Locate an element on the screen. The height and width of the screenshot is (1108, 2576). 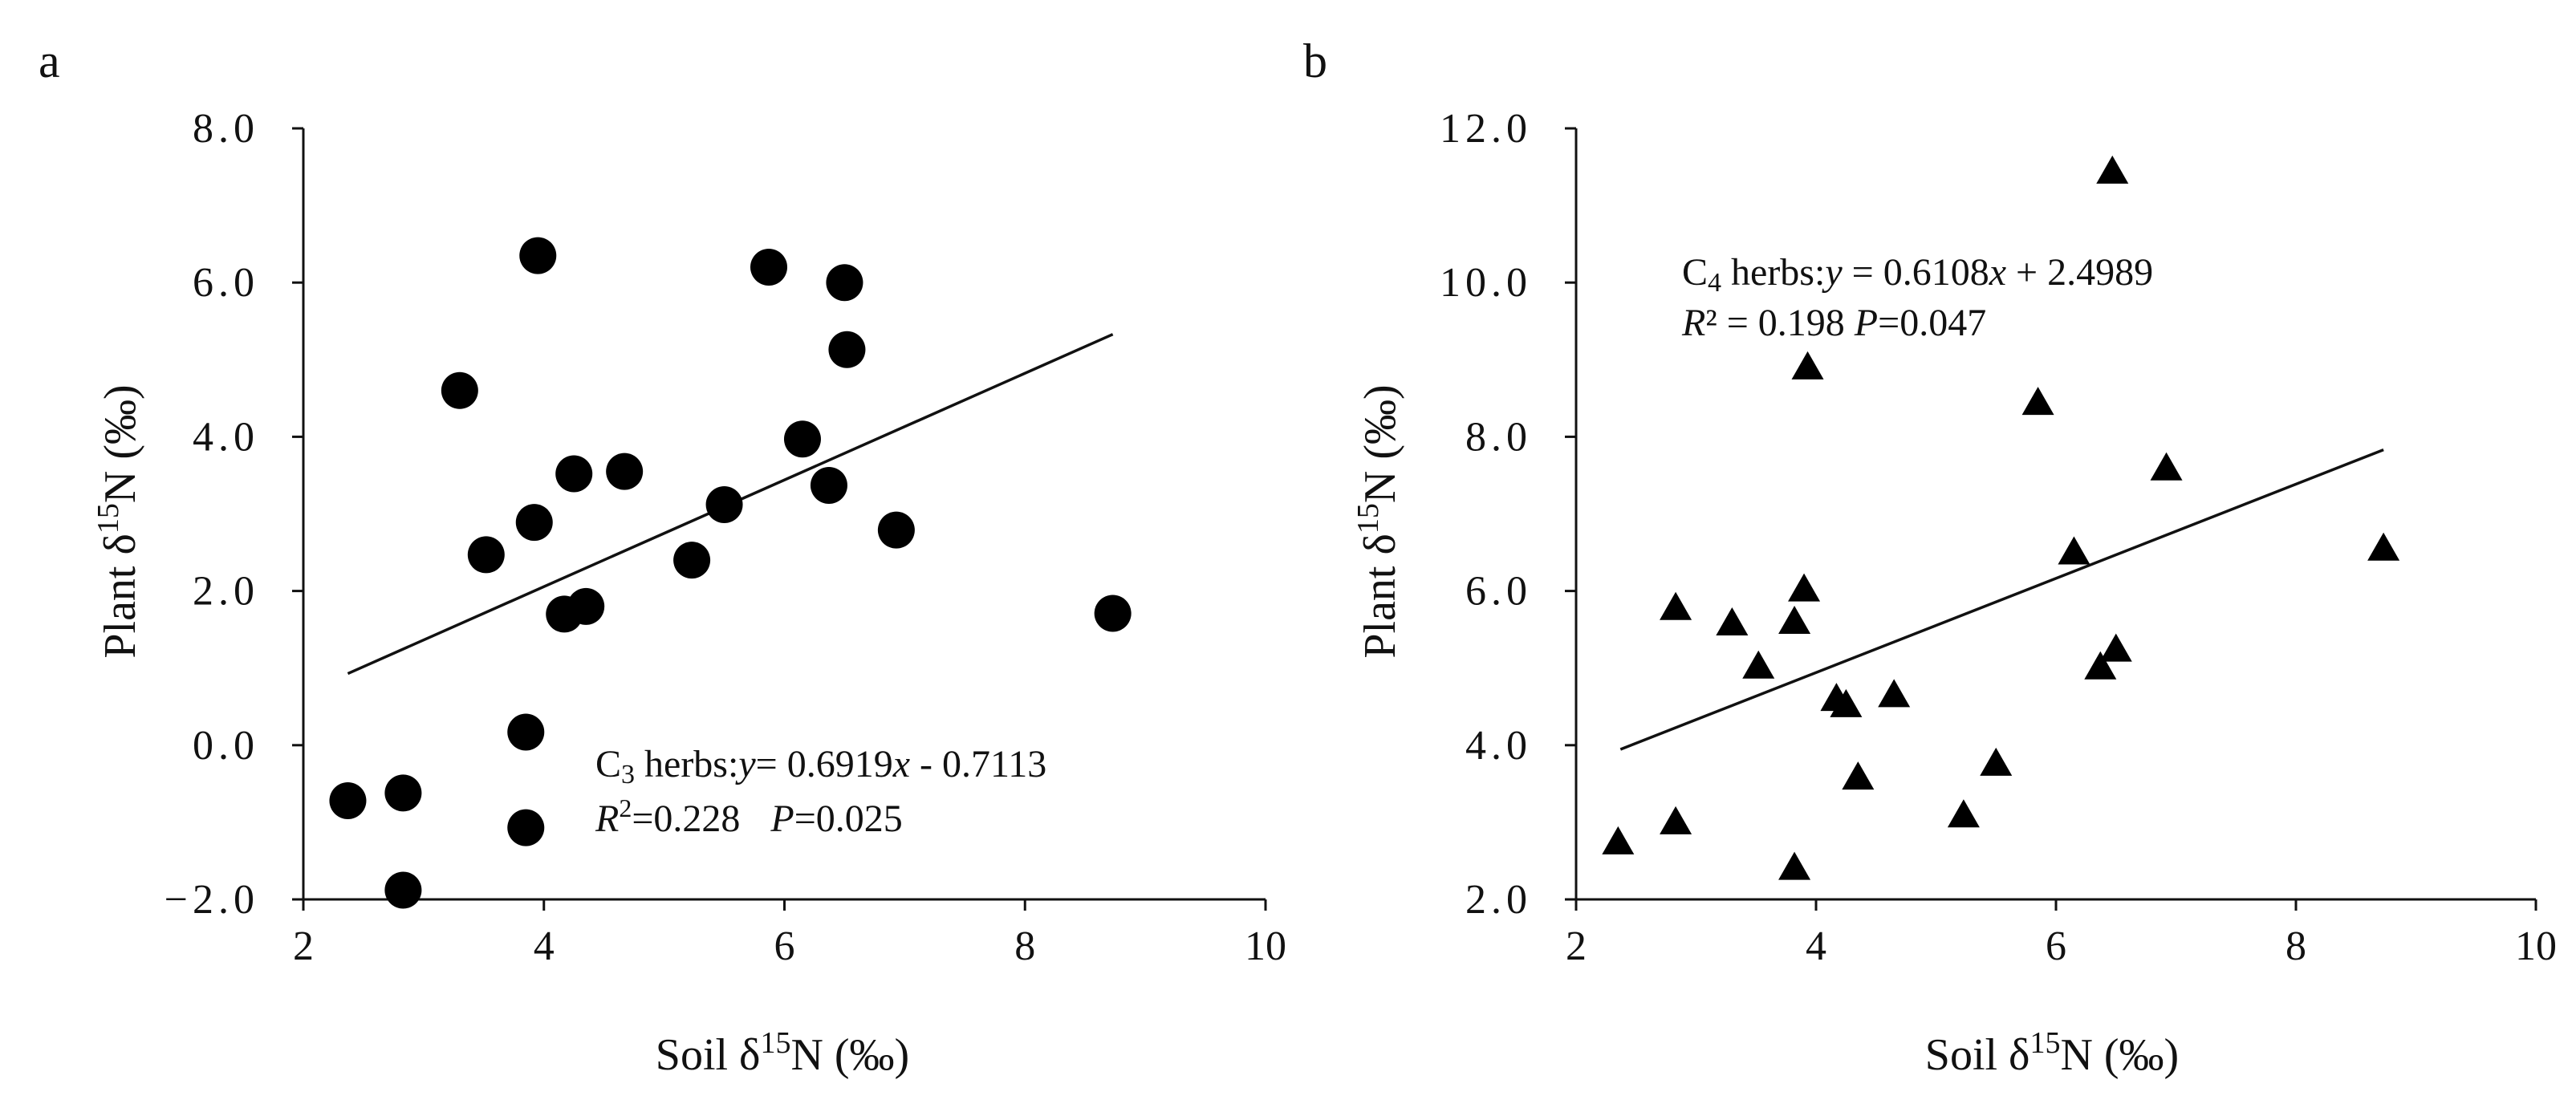
panel-a-letter: a is located at coordinates (49, 61).